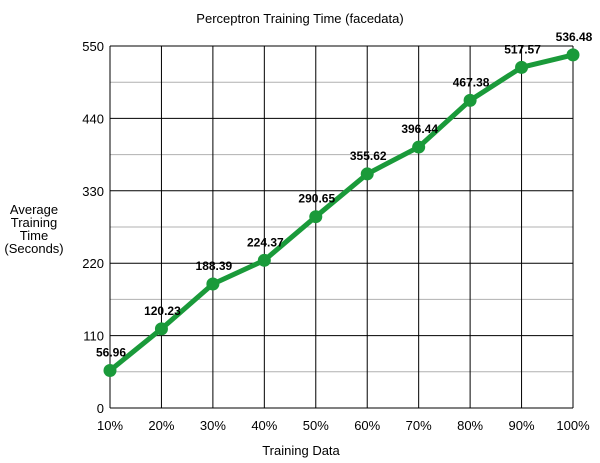 The image size is (600, 463). Describe the element at coordinates (34, 222) in the screenshot. I see `y-axis-title-line: Training` at that location.